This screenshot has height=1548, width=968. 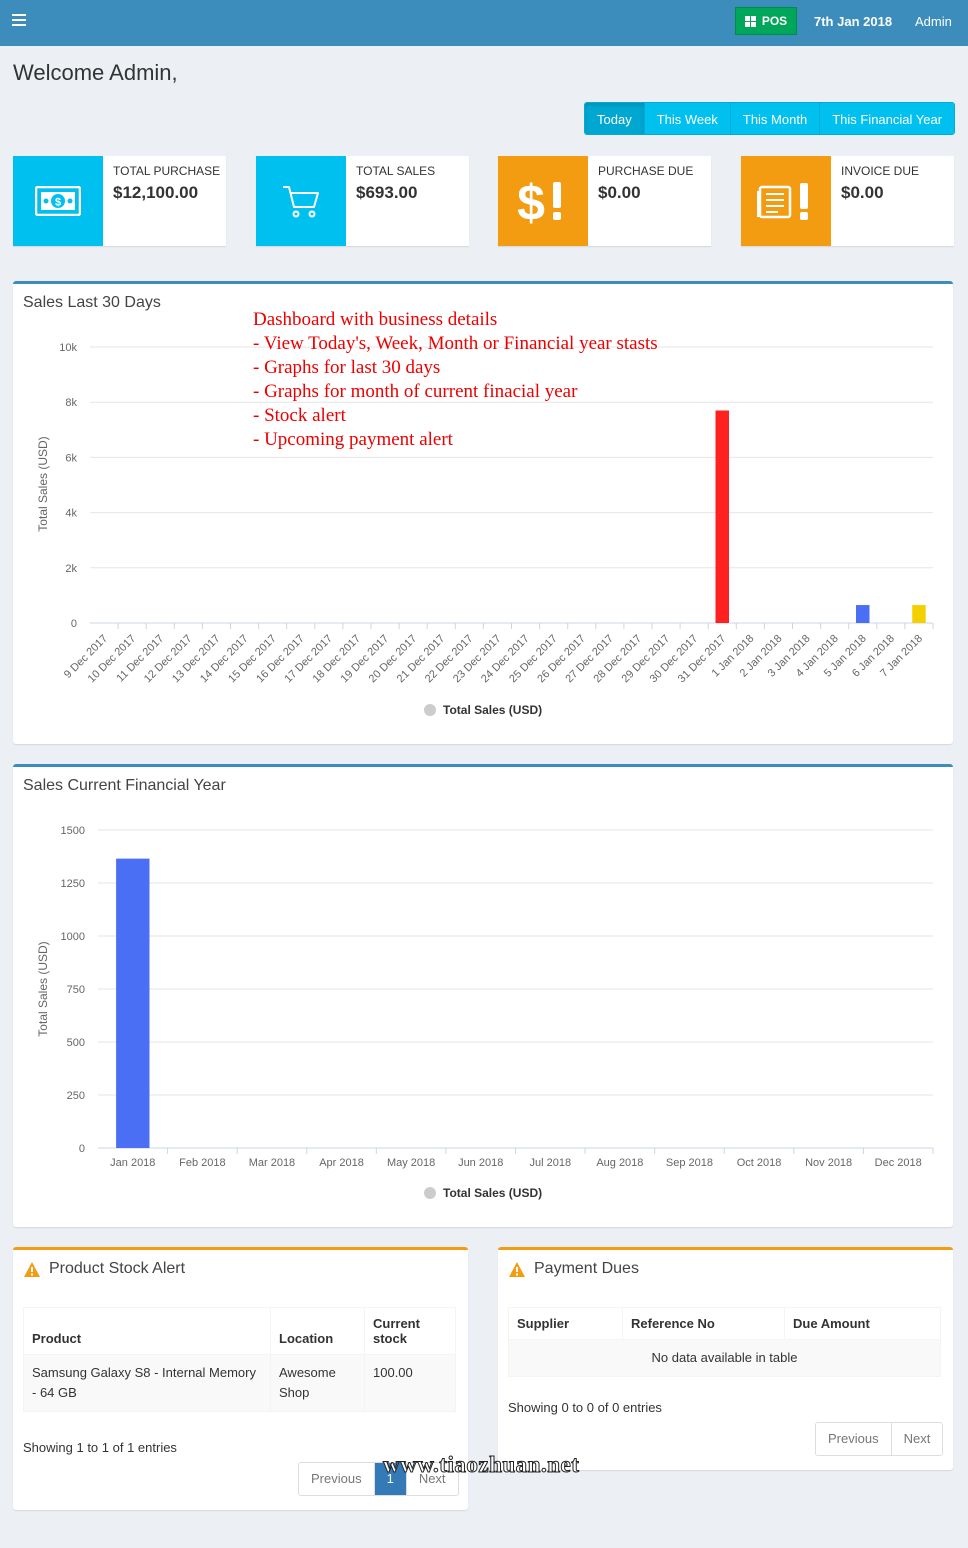 What do you see at coordinates (73, 831) in the screenshot?
I see `y-tick-label: 1500` at bounding box center [73, 831].